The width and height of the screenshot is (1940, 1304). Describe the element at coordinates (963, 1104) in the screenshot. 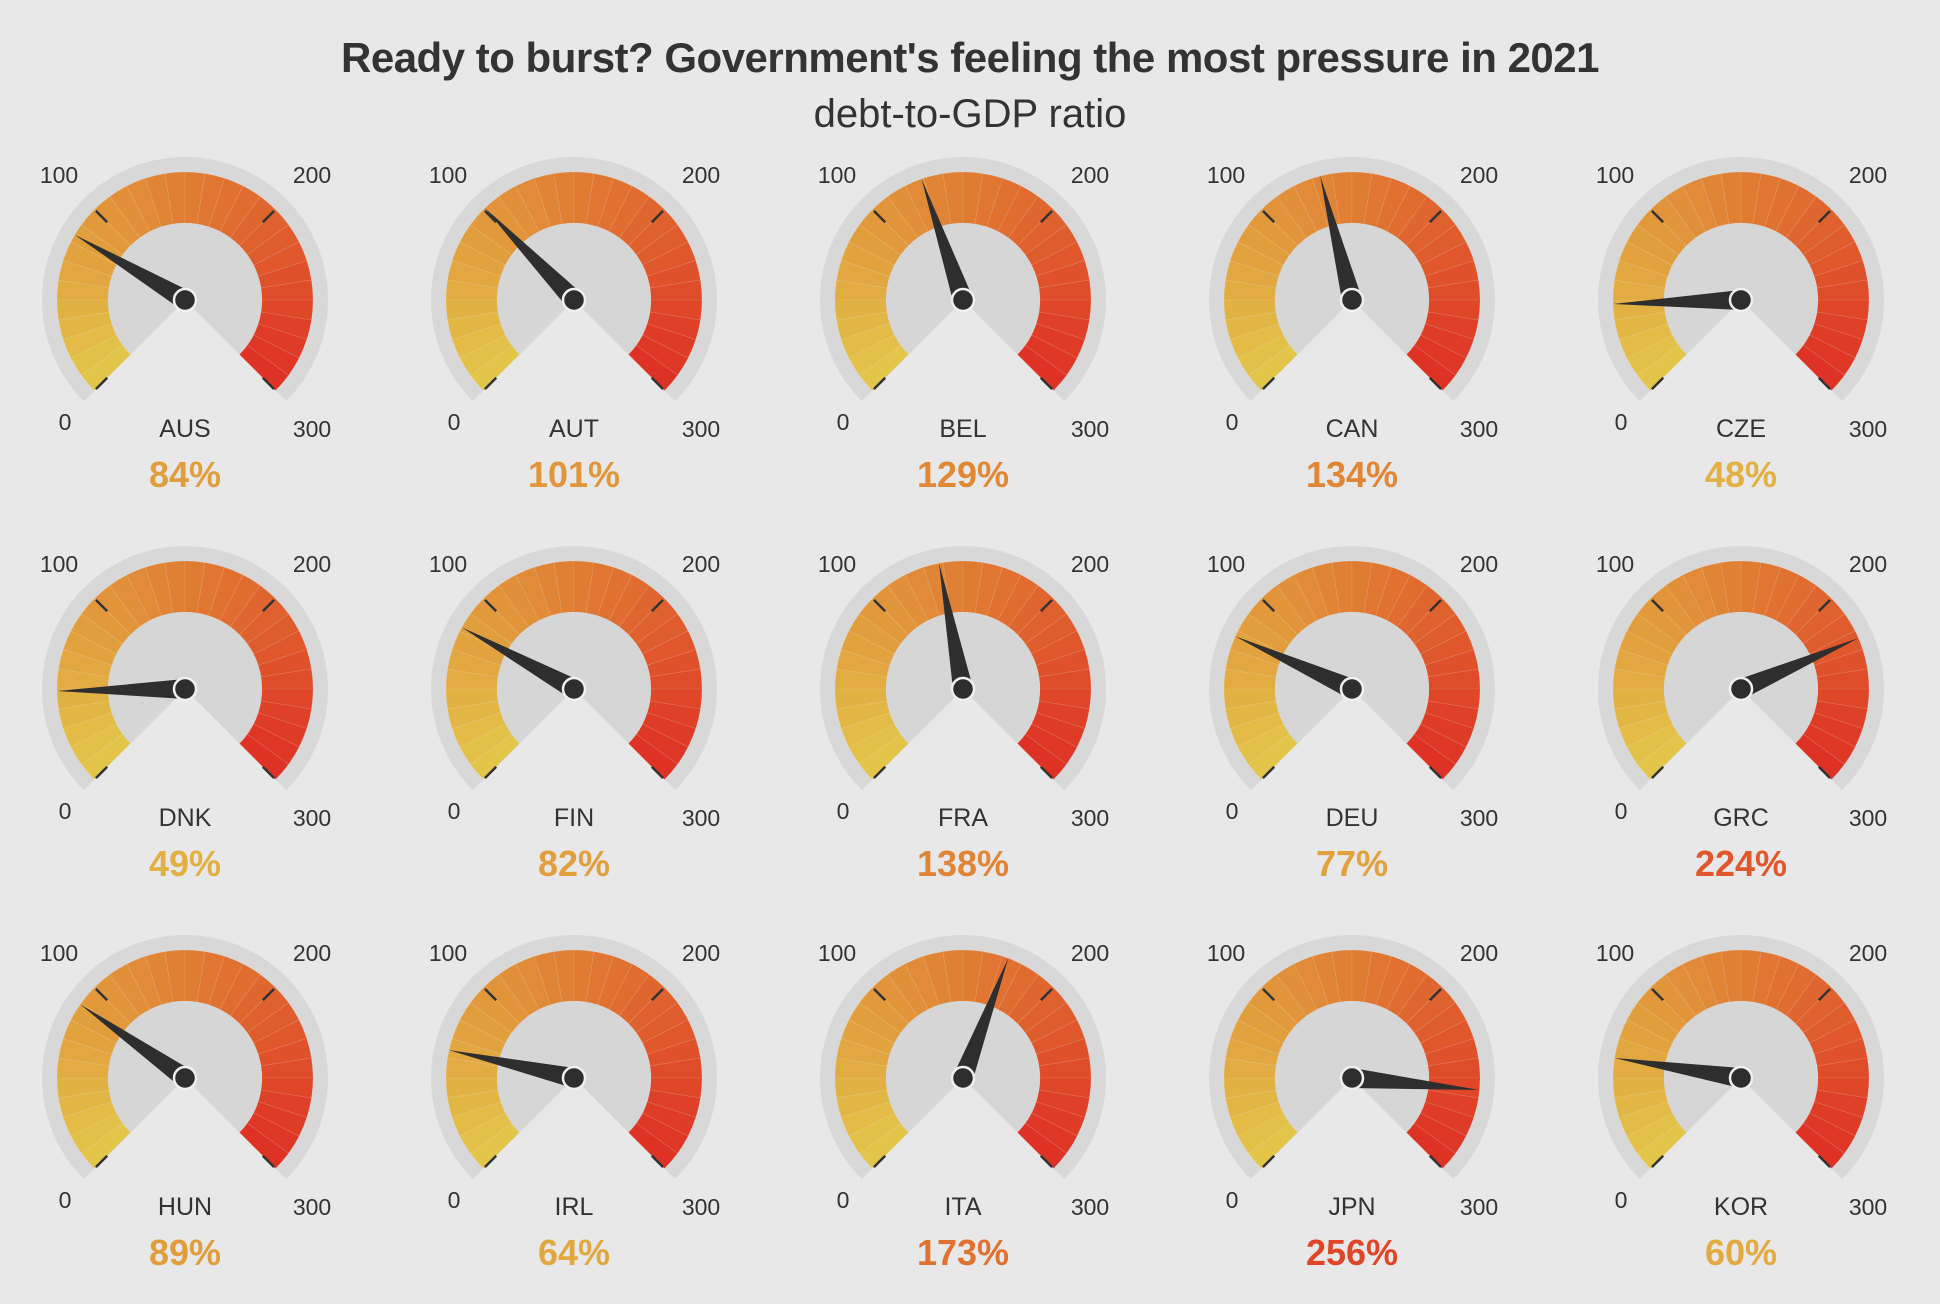

I see `gauge-ita: 0 100 200 300 ITA 173%` at that location.